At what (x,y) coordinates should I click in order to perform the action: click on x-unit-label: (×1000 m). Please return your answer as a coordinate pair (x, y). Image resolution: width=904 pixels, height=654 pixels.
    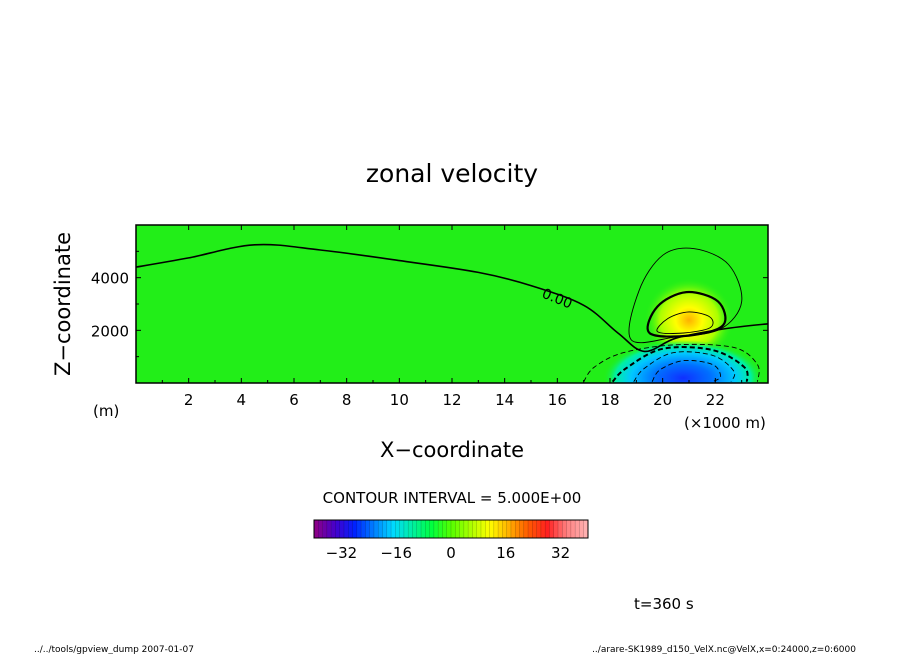
    Looking at the image, I should click on (725, 423).